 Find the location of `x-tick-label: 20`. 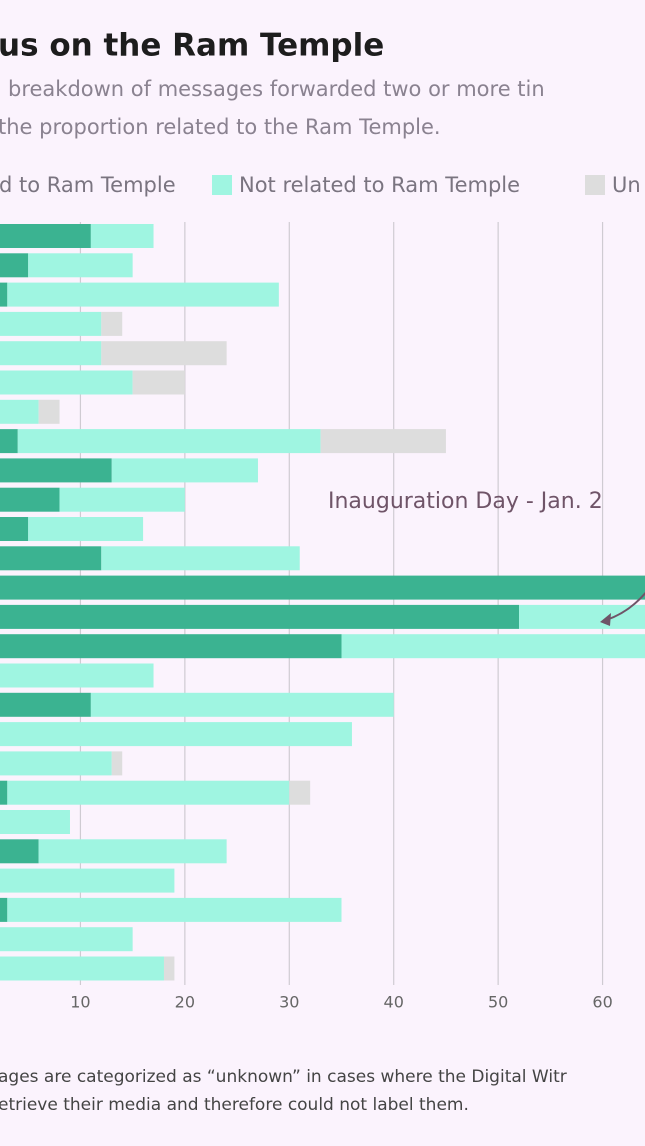

x-tick-label: 20 is located at coordinates (185, 1002).